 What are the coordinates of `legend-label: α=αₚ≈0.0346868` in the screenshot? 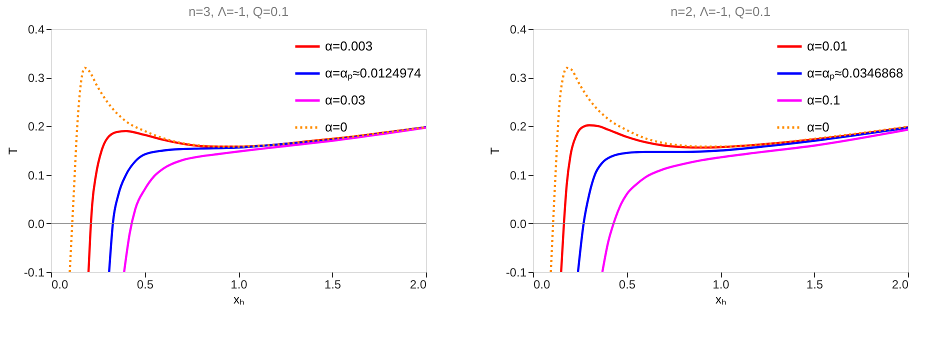 It's located at (855, 74).